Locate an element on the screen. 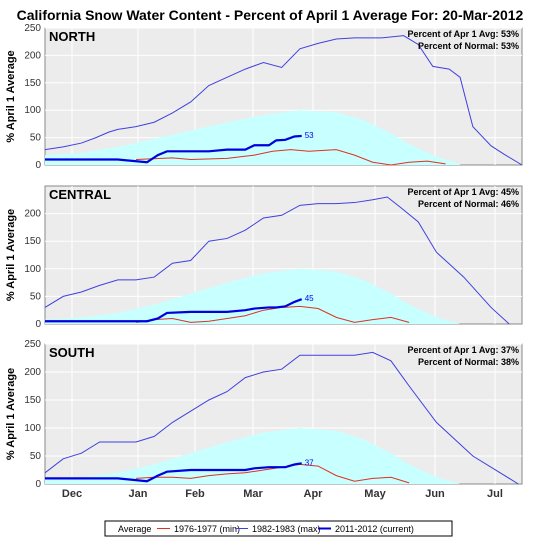  x-tick-label: Dec is located at coordinates (72, 494).